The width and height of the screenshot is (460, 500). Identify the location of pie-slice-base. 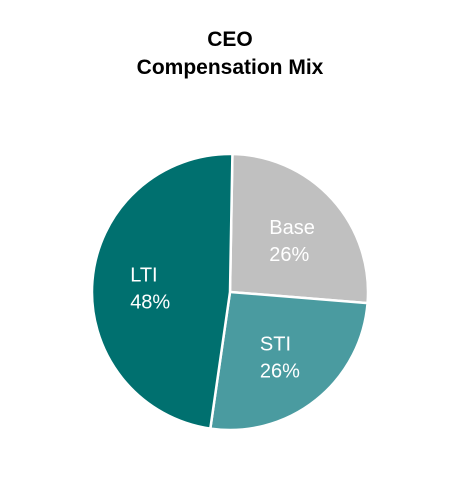
(299, 228).